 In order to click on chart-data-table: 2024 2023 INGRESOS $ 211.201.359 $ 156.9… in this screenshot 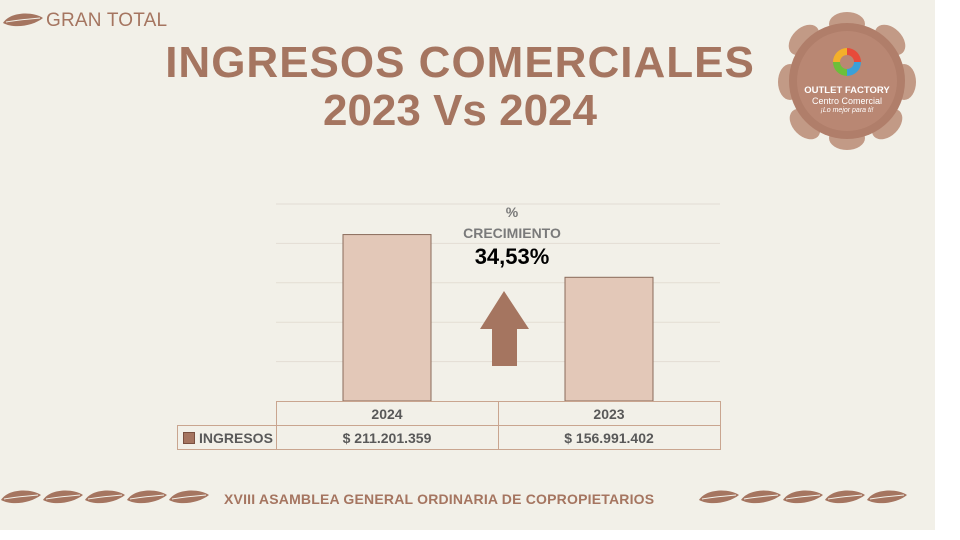, I will do `click(449, 425)`.